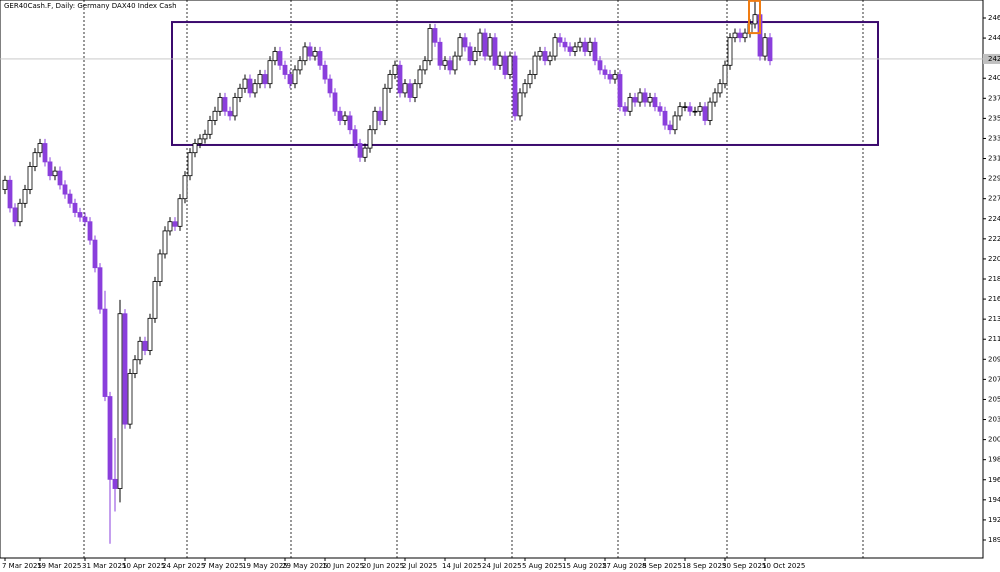 This screenshot has width=1000, height=572. I want to click on x-tick-label: 27 Aug 2025, so click(624, 566).